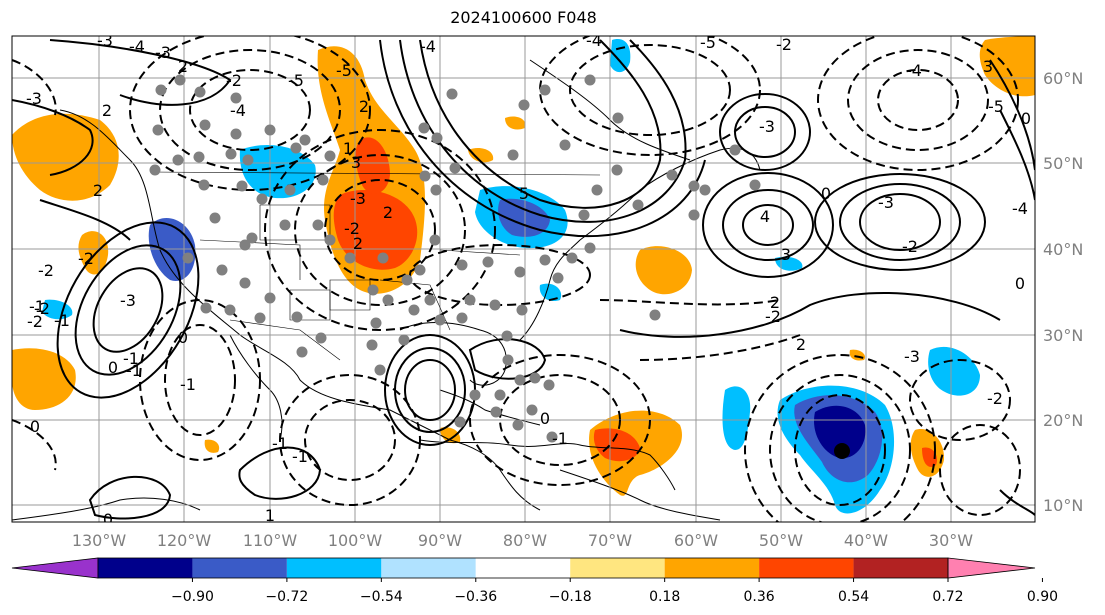 The width and height of the screenshot is (1105, 615). I want to click on latitude-label: 20°N, so click(1063, 420).